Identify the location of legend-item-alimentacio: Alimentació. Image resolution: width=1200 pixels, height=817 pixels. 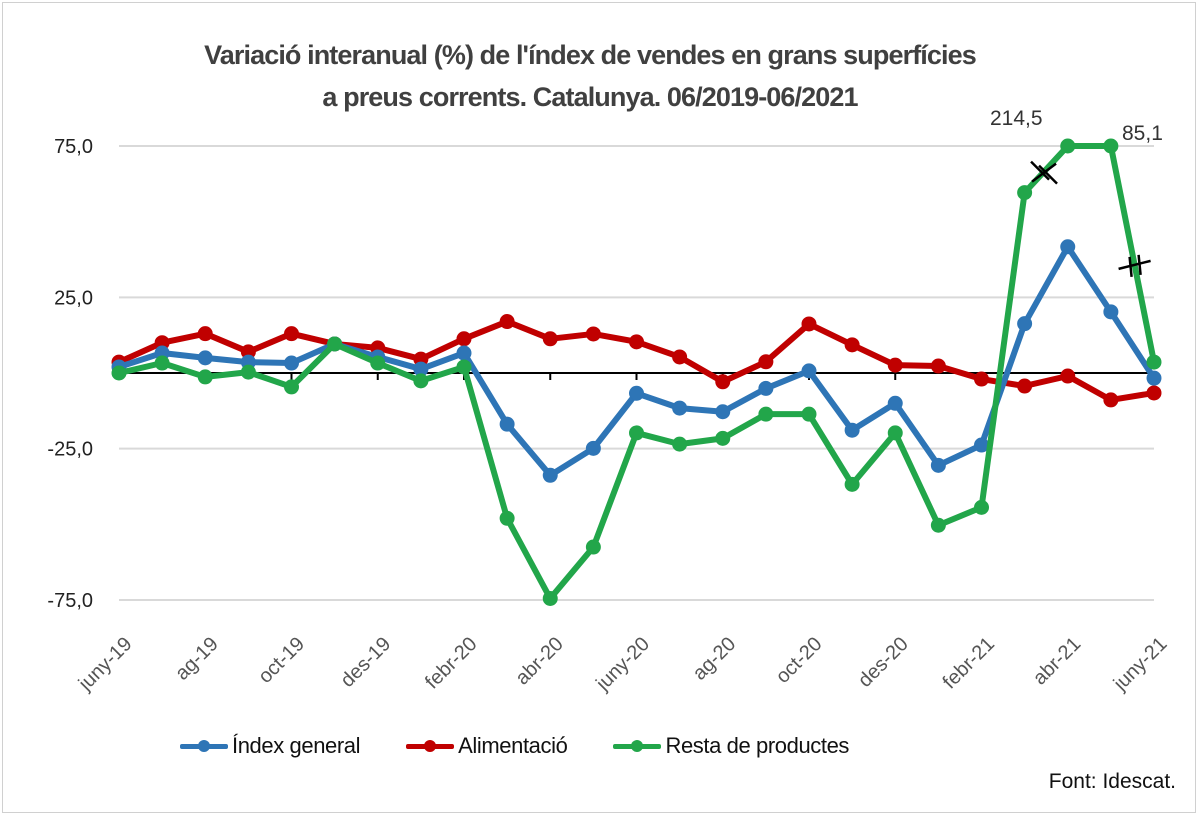
(487, 746).